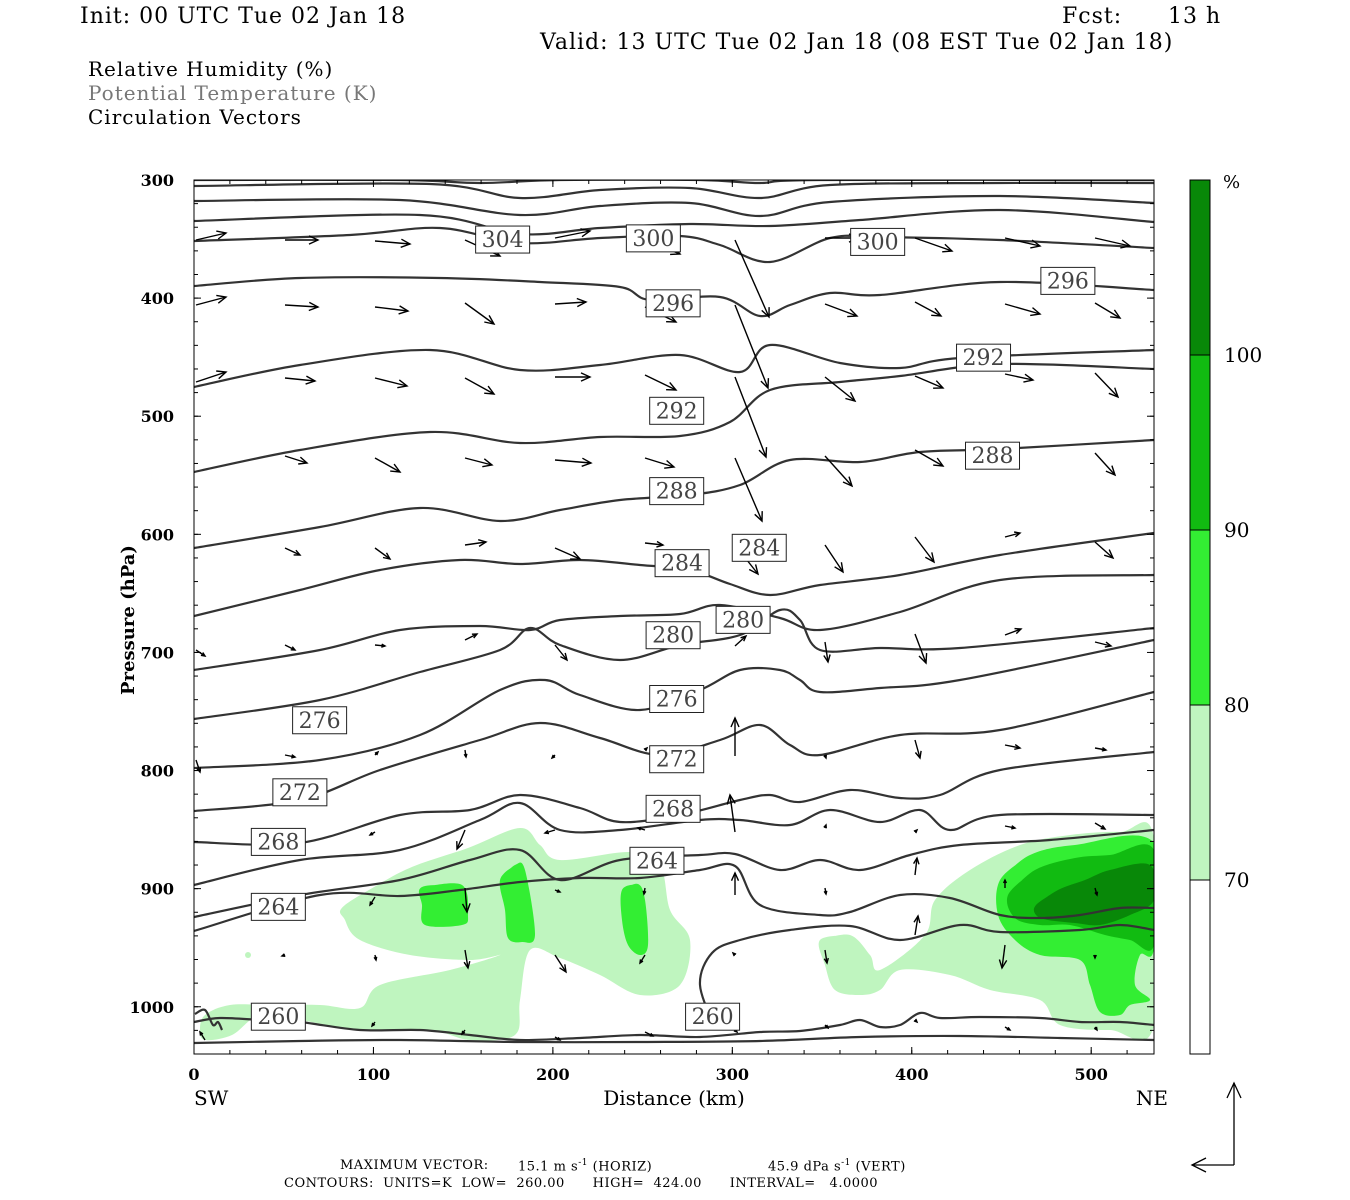  Describe the element at coordinates (233, 93) in the screenshot. I see `legend-potential-temperature: Potential Temperature (K)` at that location.